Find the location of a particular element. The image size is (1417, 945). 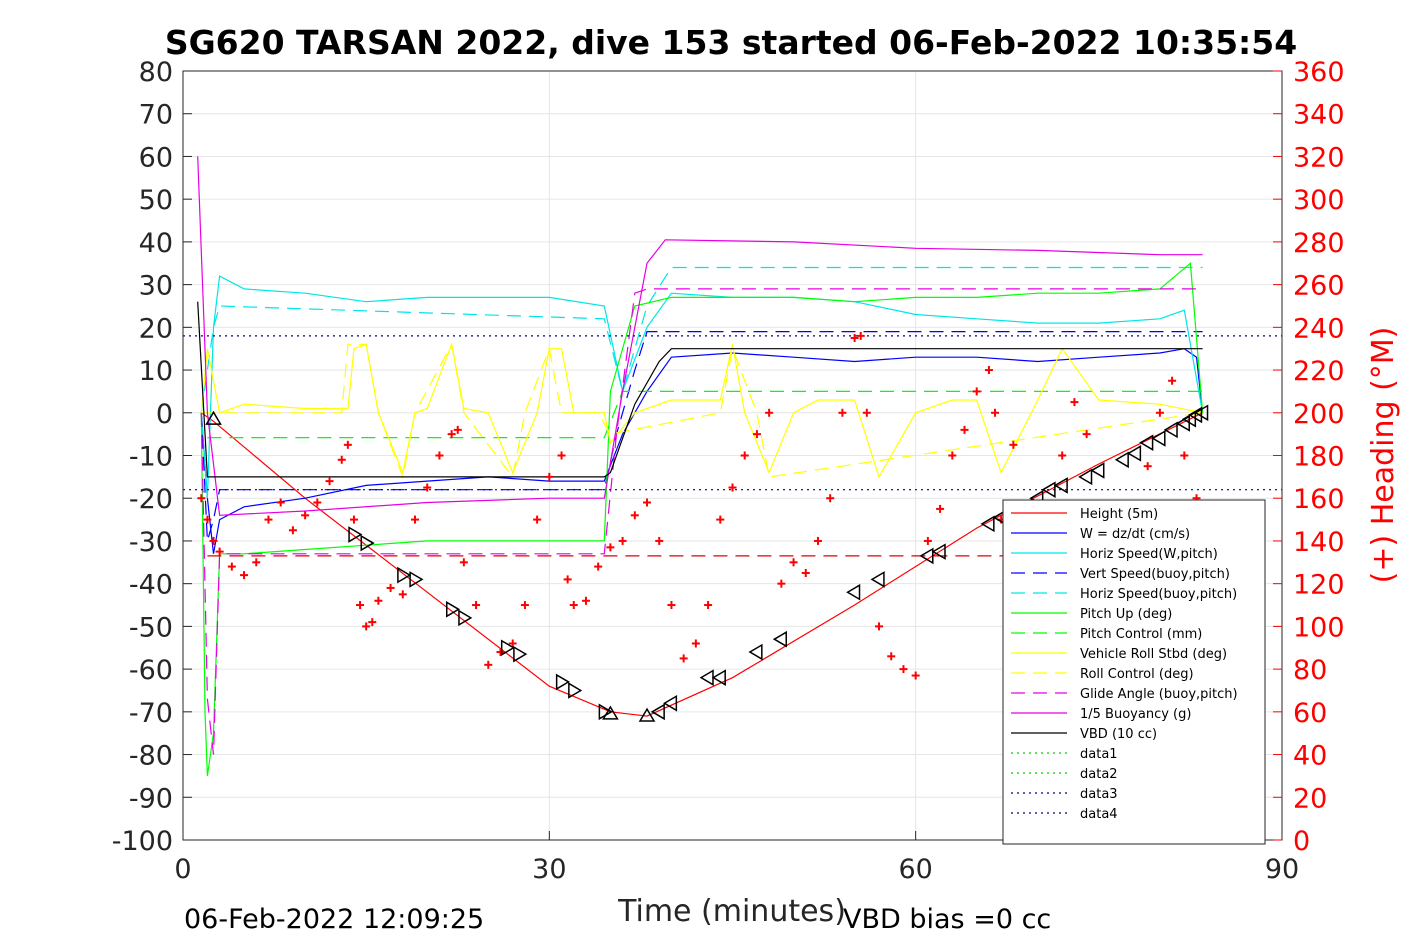

tick-label-left: 0 is located at coordinates (164, 414).